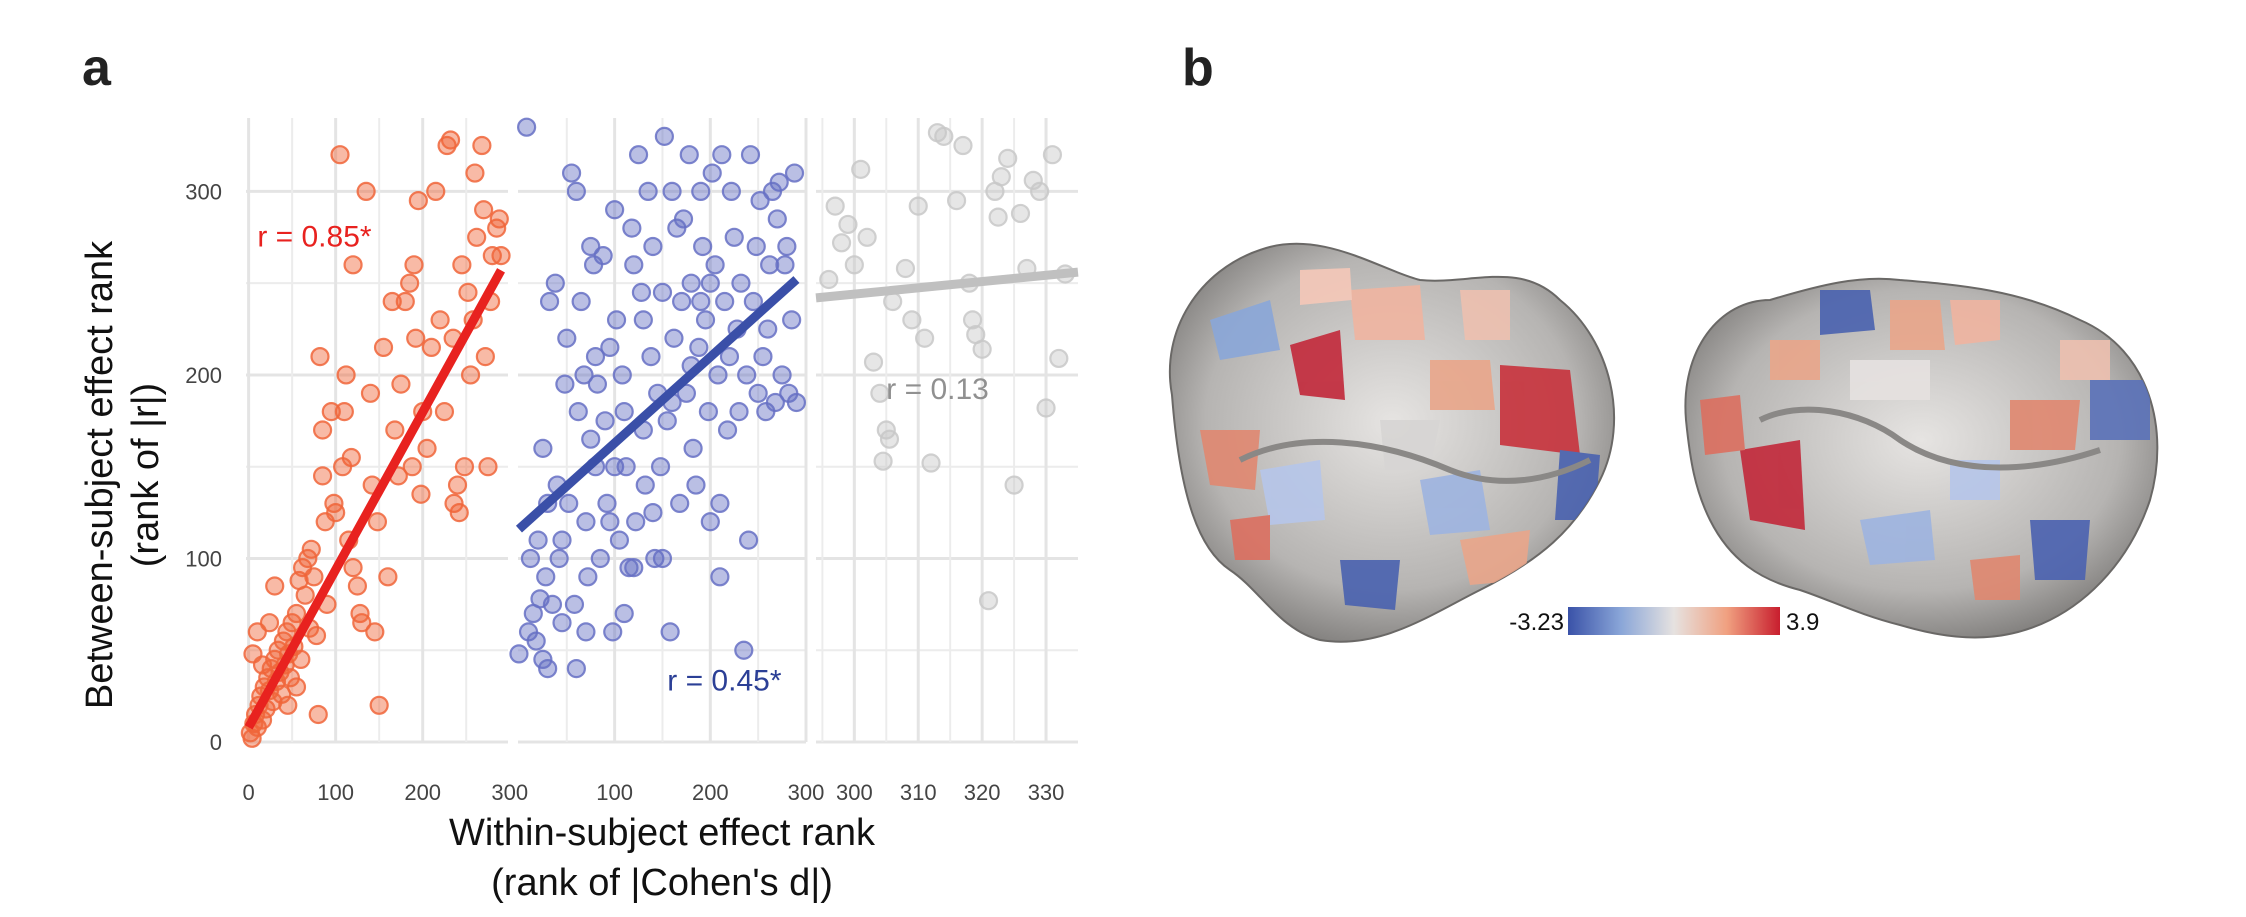 The width and height of the screenshot is (2246, 917). I want to click on facet-activated: 0 100 200 300 r = 0.85*, so click(384, 461).